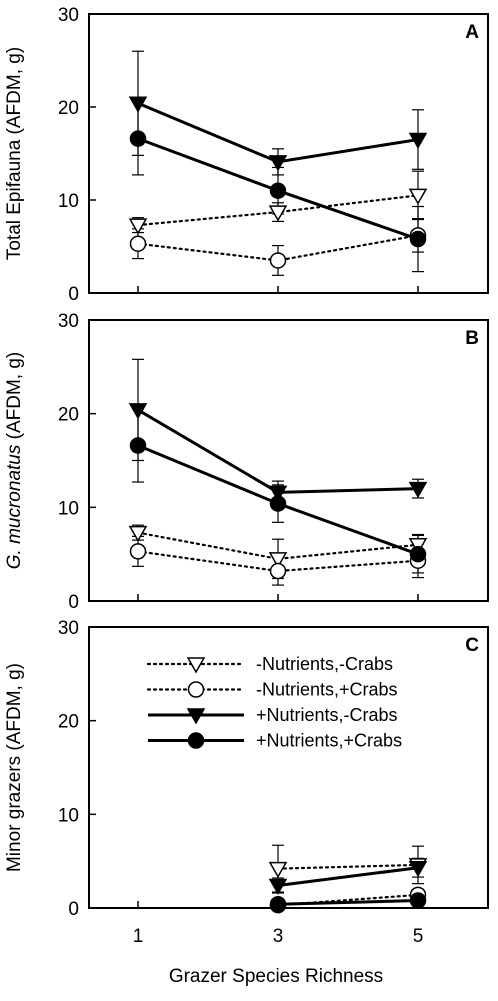 The image size is (498, 1001). I want to click on x-tick-label: 1, so click(138, 936).